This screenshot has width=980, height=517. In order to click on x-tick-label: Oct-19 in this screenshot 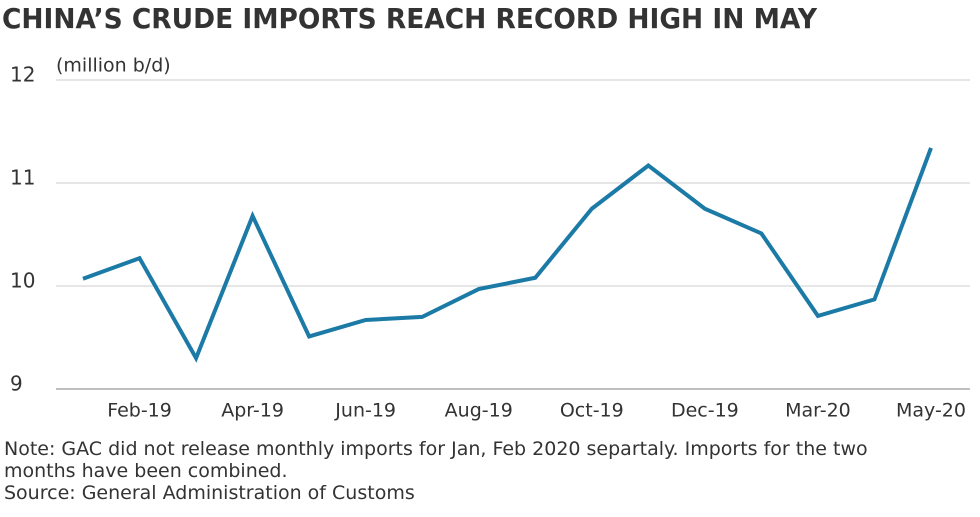, I will do `click(592, 411)`.